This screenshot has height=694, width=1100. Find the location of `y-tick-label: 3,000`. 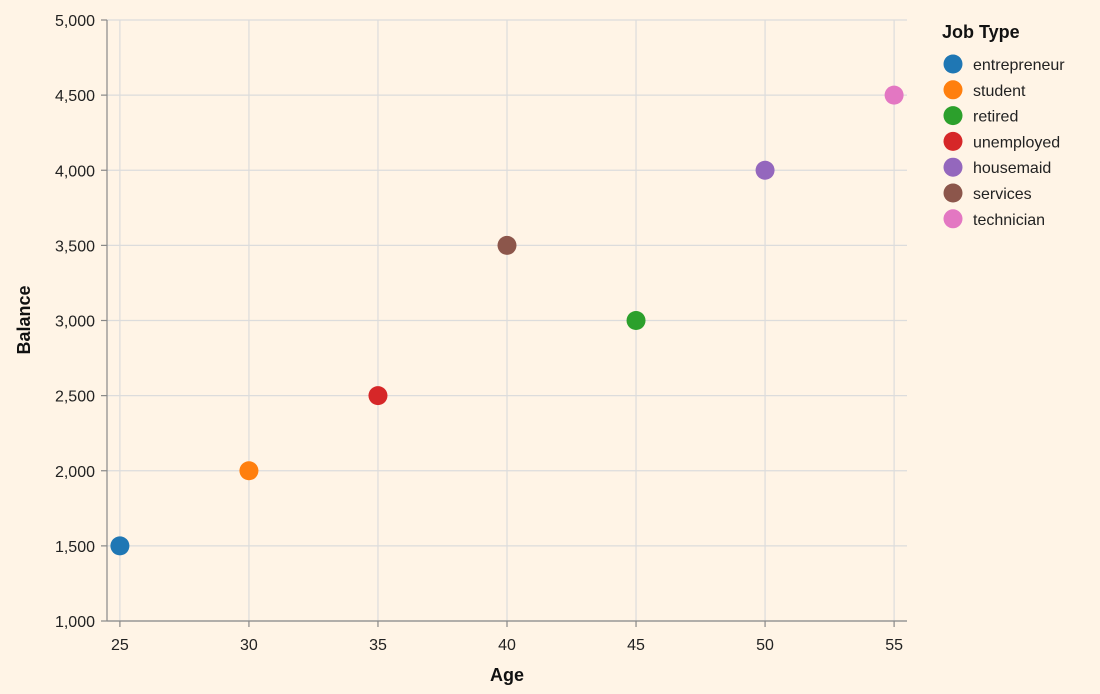

y-tick-label: 3,000 is located at coordinates (75, 322).